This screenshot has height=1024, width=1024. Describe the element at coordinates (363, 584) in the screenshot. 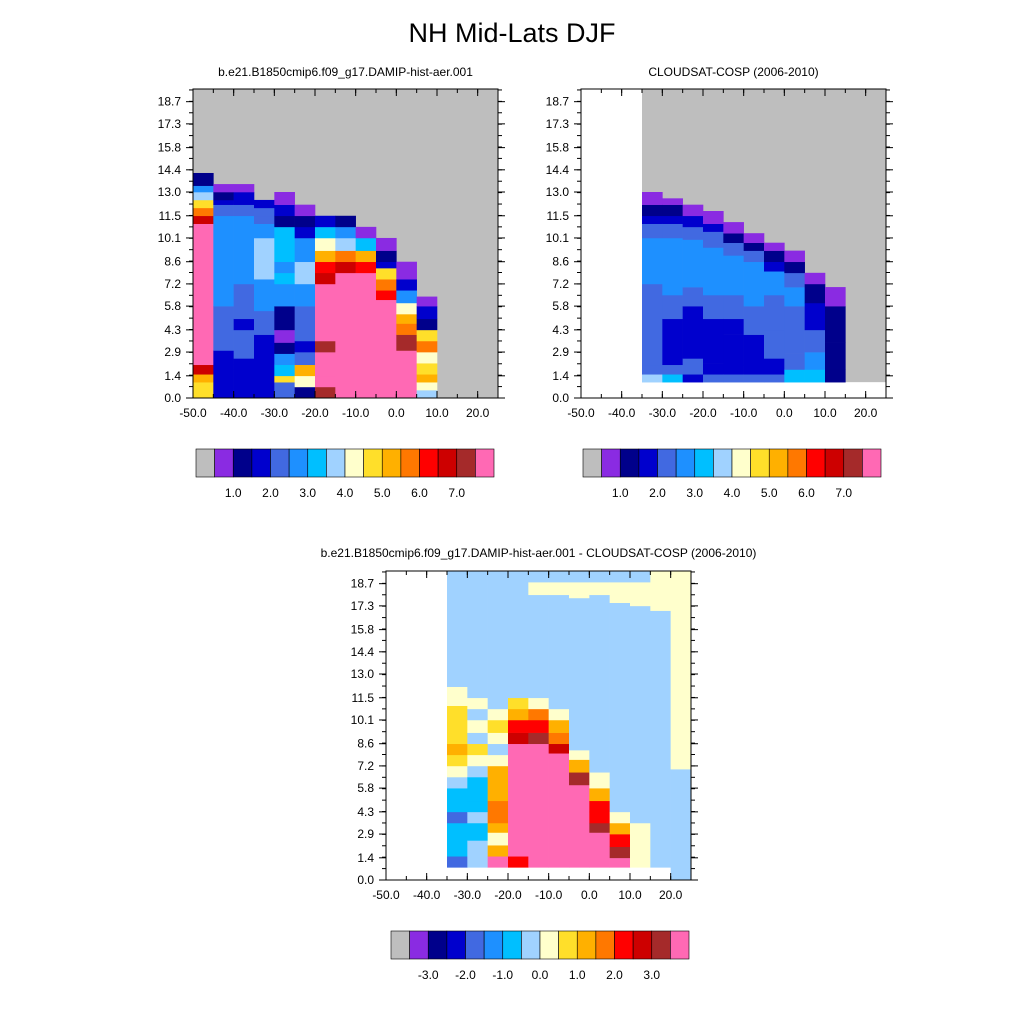

I see `y-tick-label: 18.7` at that location.